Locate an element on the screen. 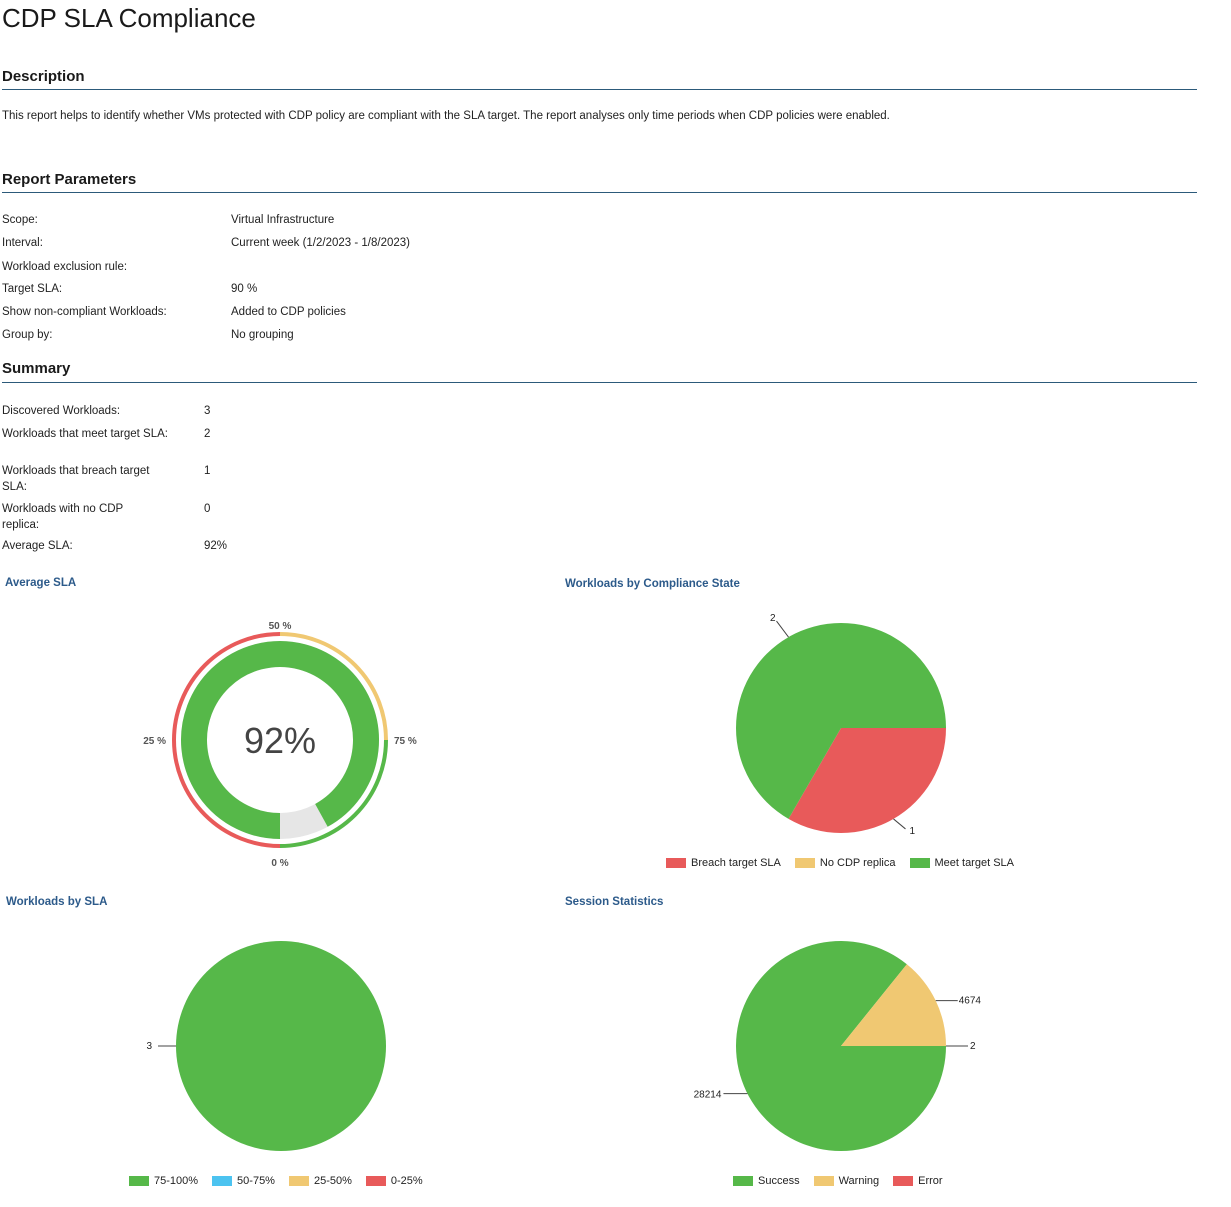 The height and width of the screenshot is (1207, 1231). param-value-interval: Current week (1/2/2023 - 1/8/2023) is located at coordinates (320, 243).